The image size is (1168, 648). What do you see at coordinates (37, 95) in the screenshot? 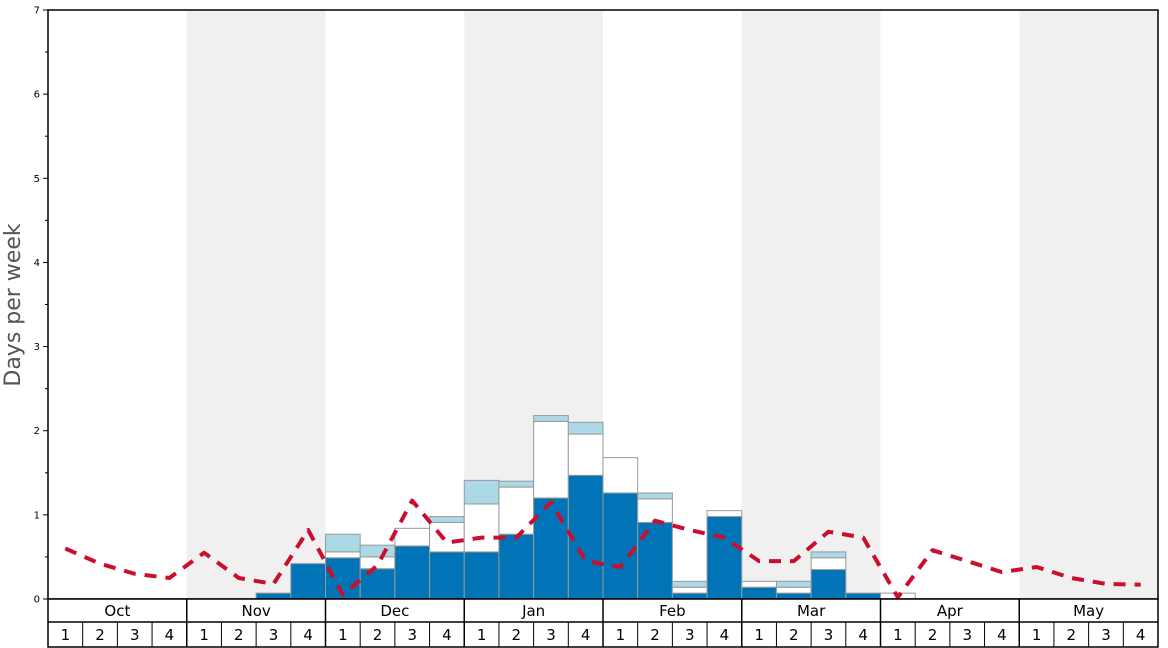
I see `y-tick-label: 6` at bounding box center [37, 95].